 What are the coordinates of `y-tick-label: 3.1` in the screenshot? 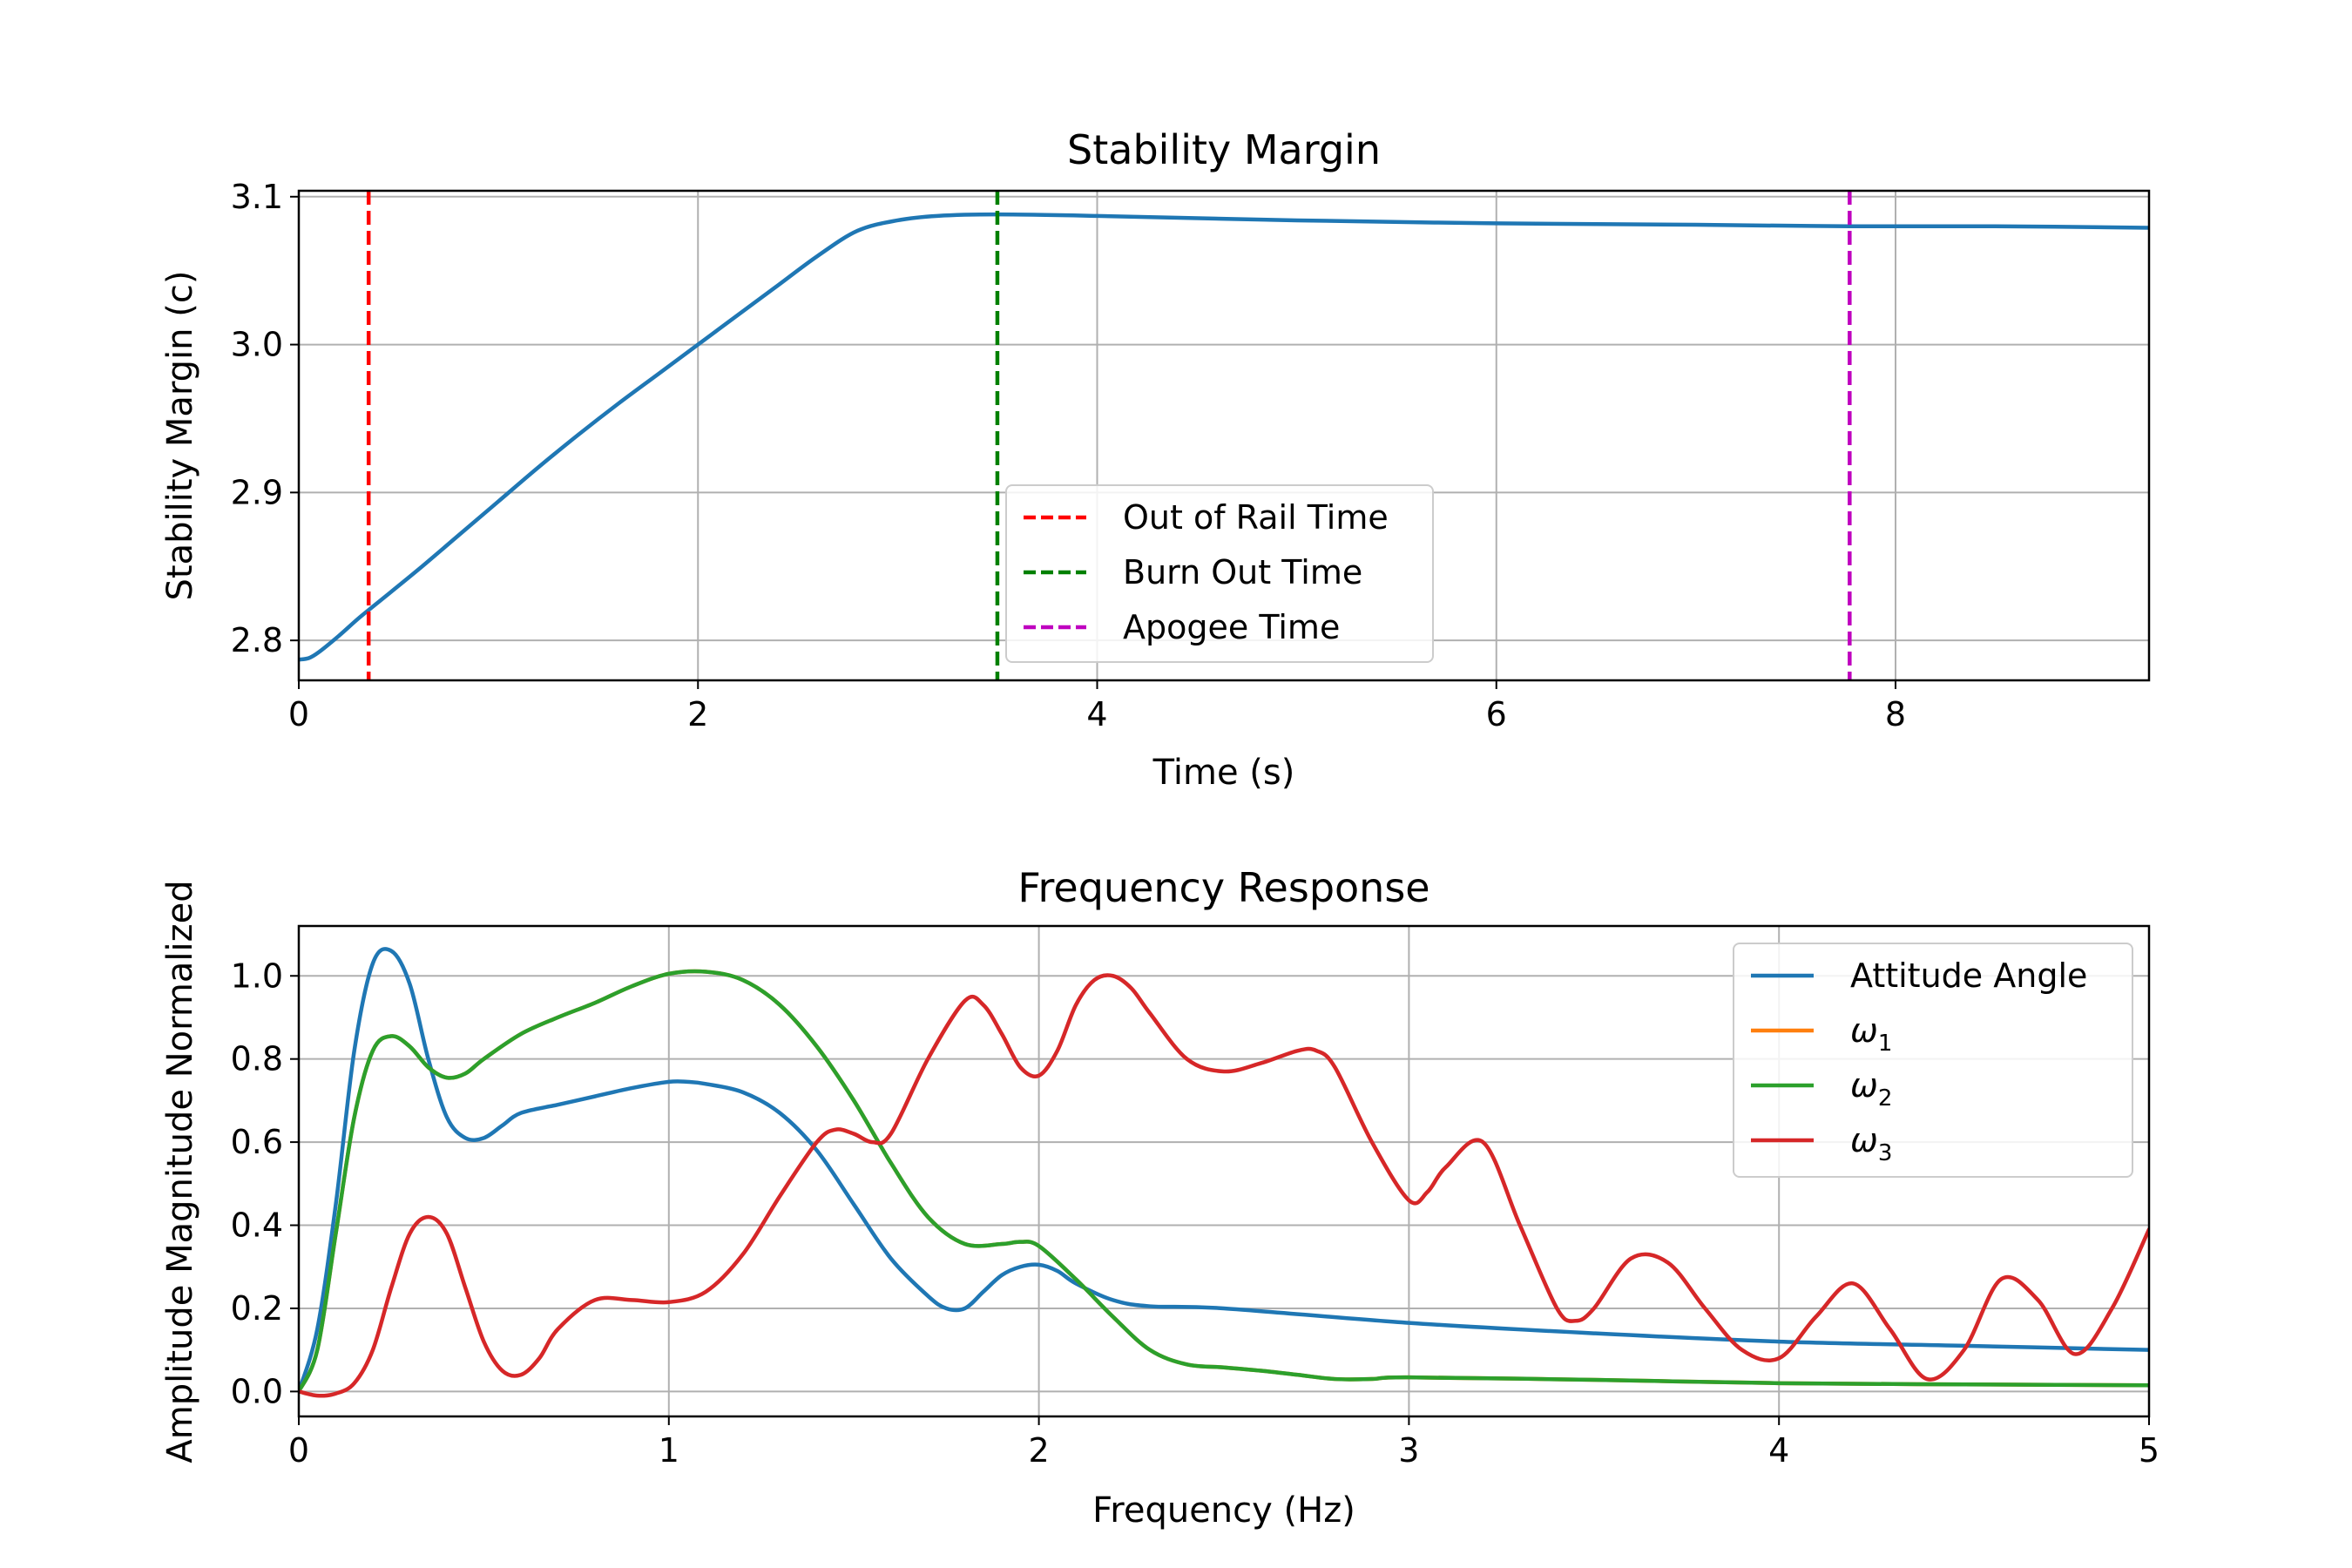 It's located at (257, 197).